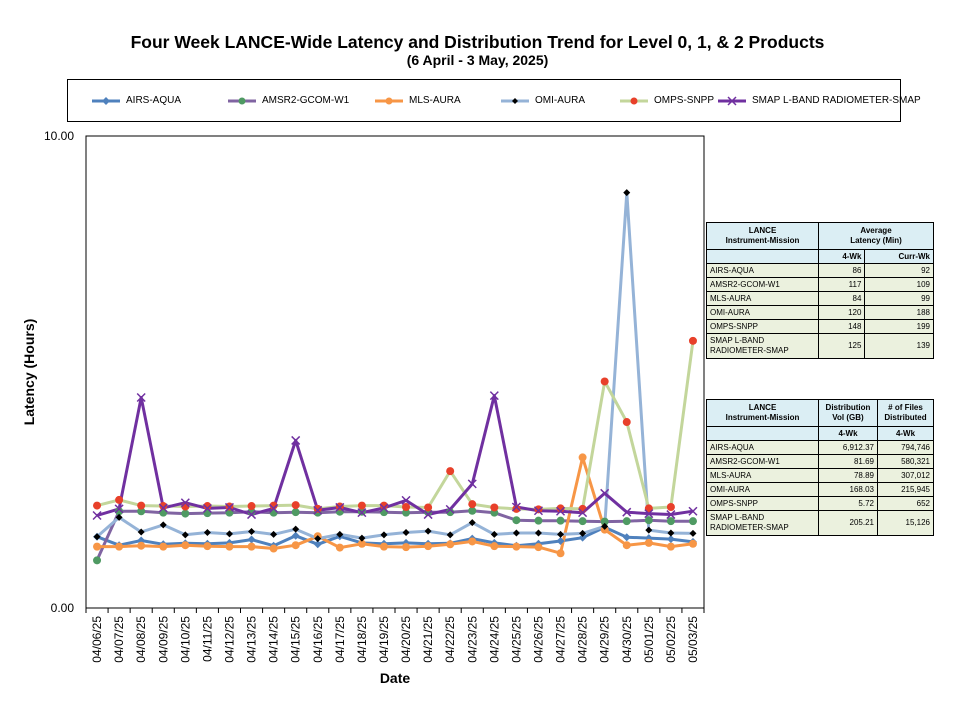 The height and width of the screenshot is (712, 955). What do you see at coordinates (762, 230) in the screenshot?
I see `header-line: LANCE` at bounding box center [762, 230].